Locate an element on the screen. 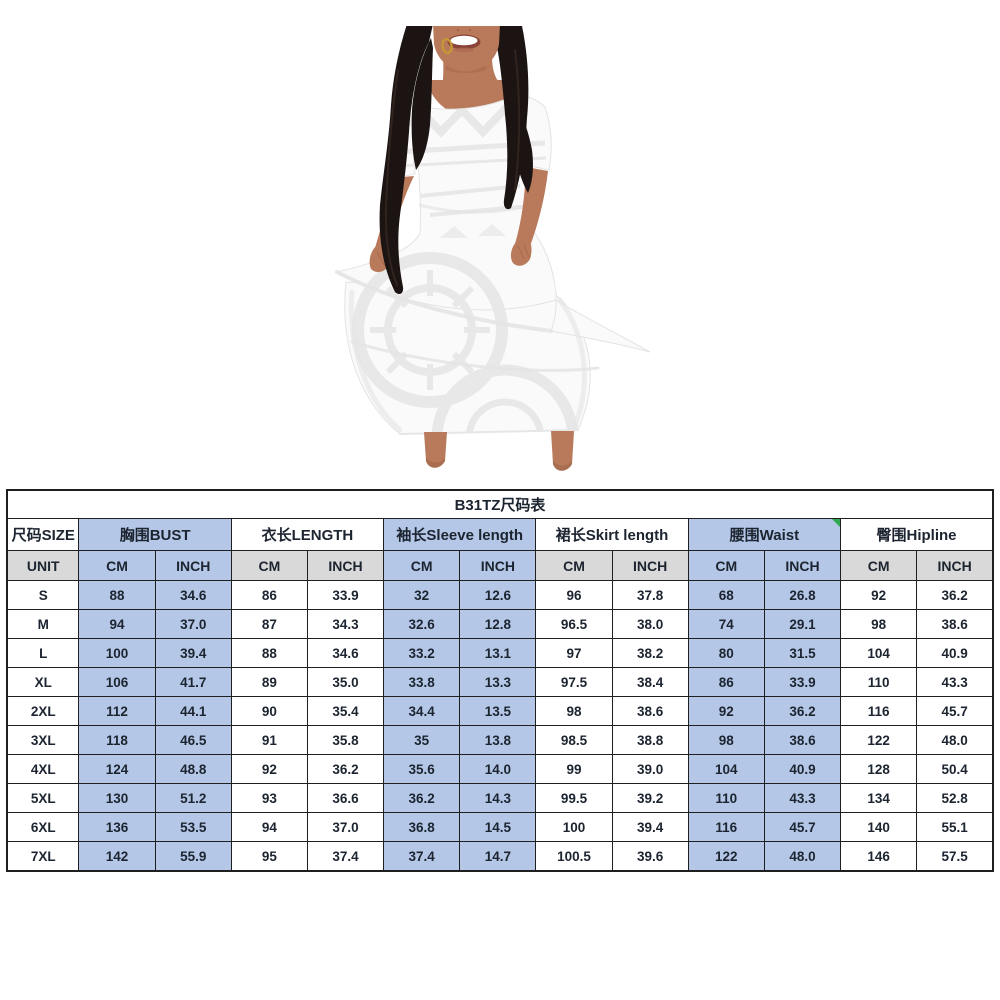  hoop-earring is located at coordinates (447, 46).